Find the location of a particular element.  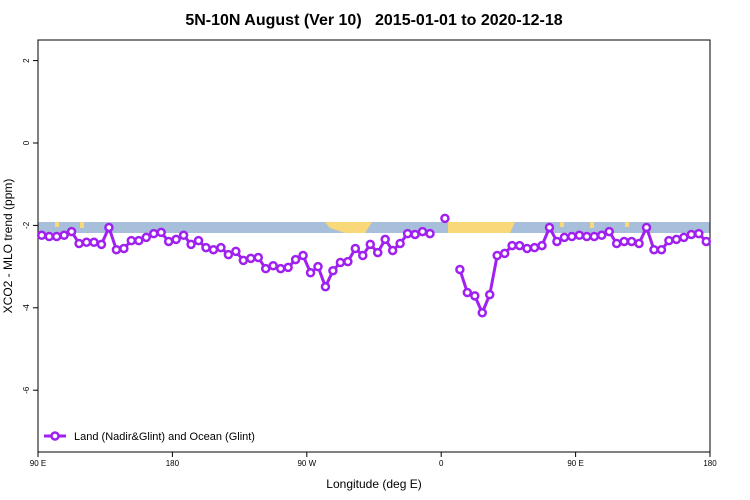

y-axis-label: XCO2 - MLO trend (ppm) is located at coordinates (8, 246).